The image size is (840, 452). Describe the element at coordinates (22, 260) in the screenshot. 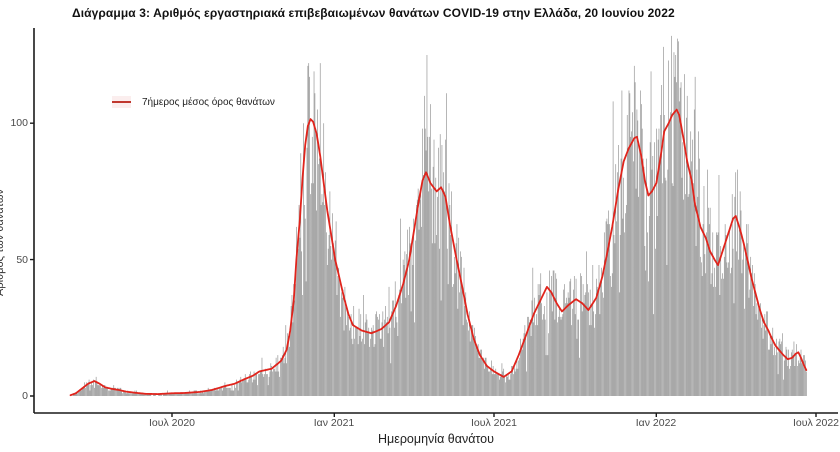

I see `y-tick-label: 50` at that location.